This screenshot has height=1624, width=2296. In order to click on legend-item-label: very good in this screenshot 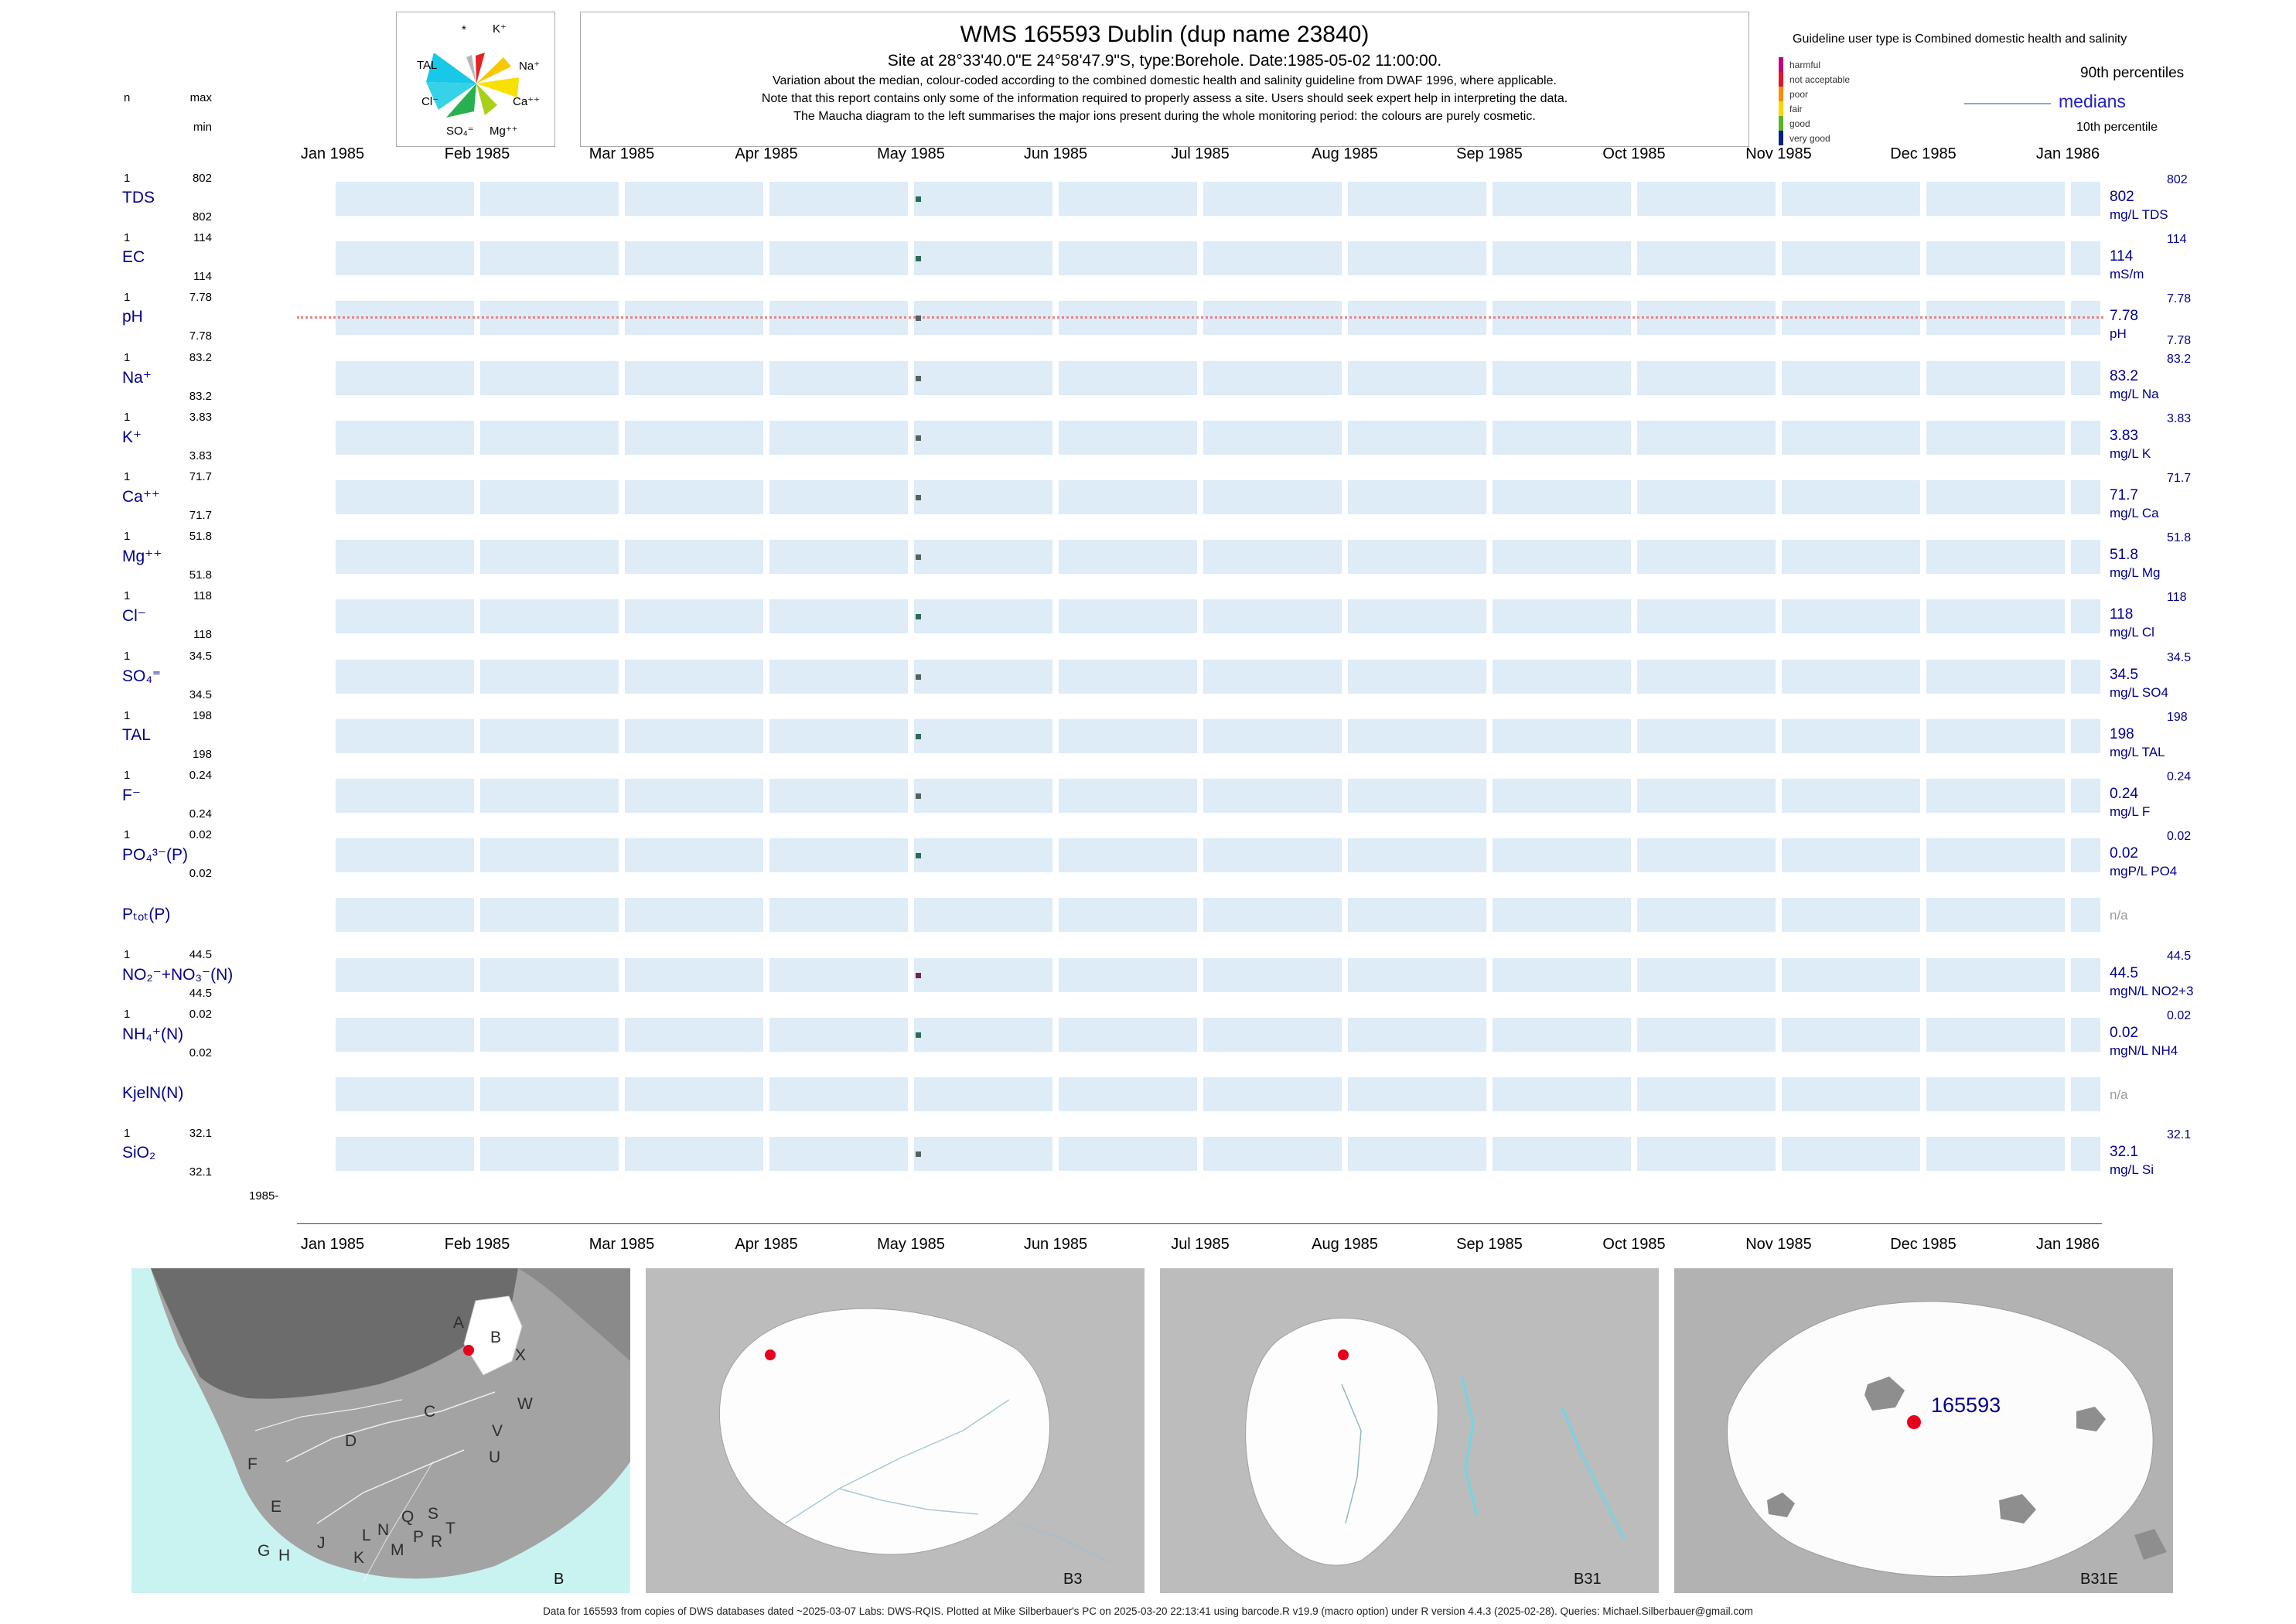, I will do `click(1809, 138)`.